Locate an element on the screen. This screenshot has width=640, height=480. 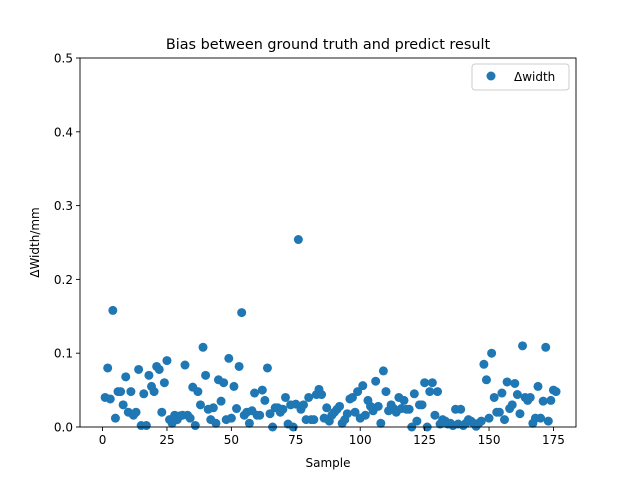
legend: Δwidth is located at coordinates (520, 77).